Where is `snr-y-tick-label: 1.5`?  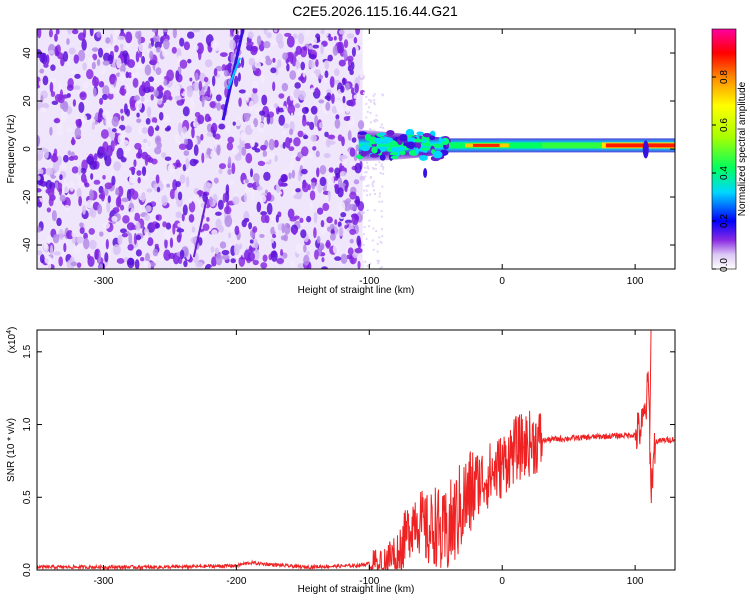 snr-y-tick-label: 1.5 is located at coordinates (27, 351).